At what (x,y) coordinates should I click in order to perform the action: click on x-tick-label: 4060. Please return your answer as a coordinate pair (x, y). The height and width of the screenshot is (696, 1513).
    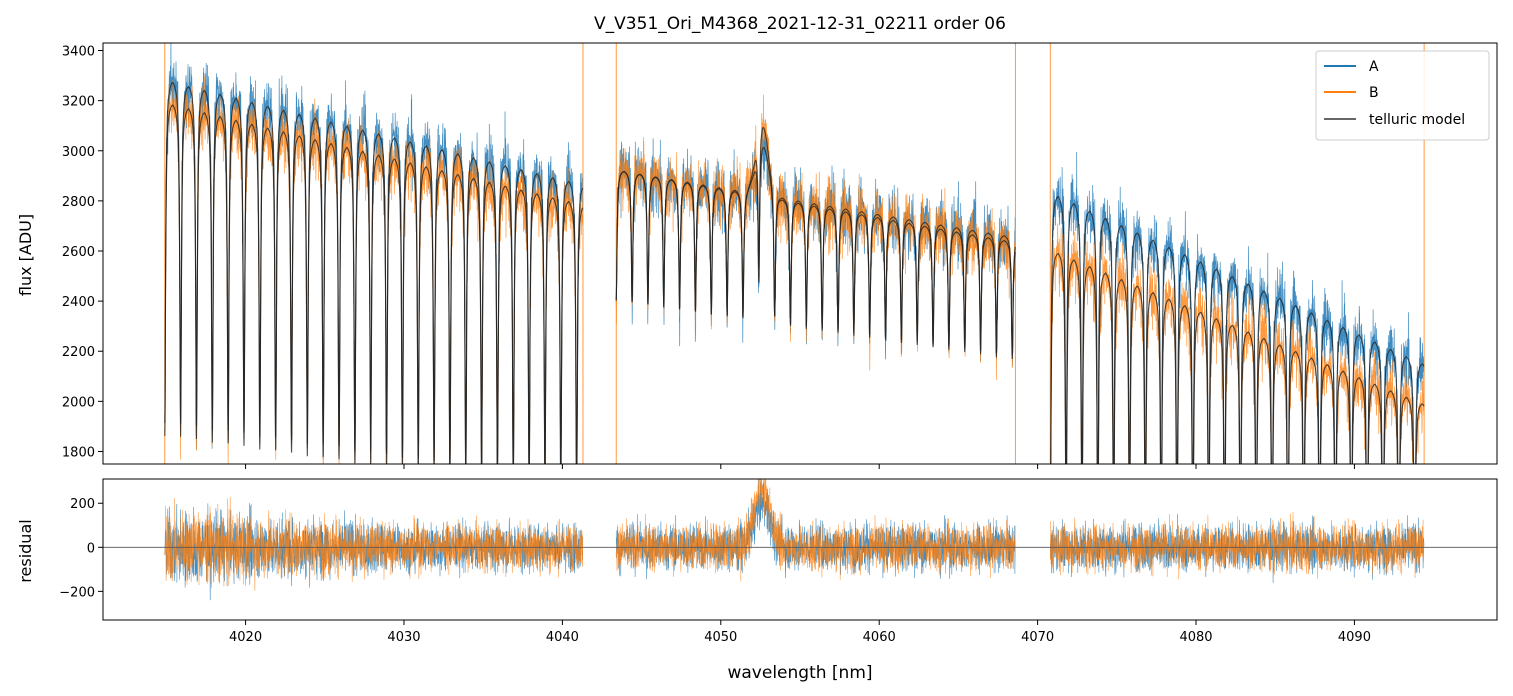
    Looking at the image, I should click on (879, 637).